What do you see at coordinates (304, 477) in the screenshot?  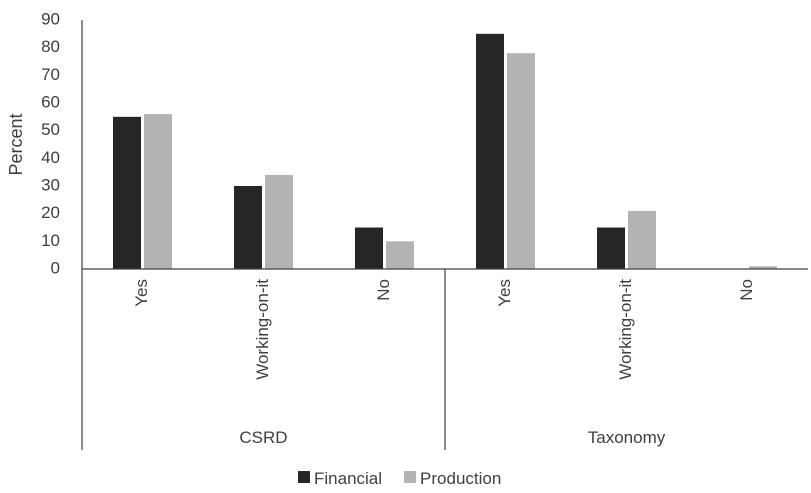 I see `legend-swatch-financial` at bounding box center [304, 477].